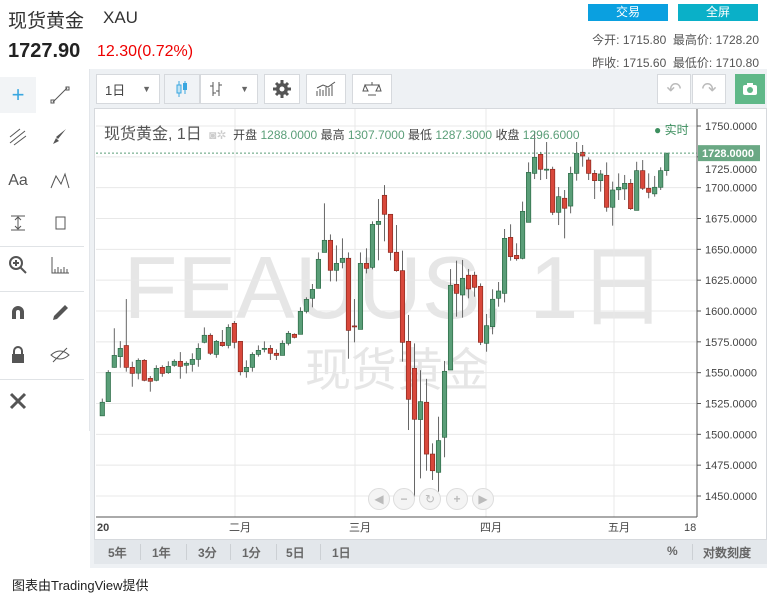 The height and width of the screenshot is (600, 767). What do you see at coordinates (379, 499) in the screenshot?
I see `scroll-left-button: ◀` at bounding box center [379, 499].